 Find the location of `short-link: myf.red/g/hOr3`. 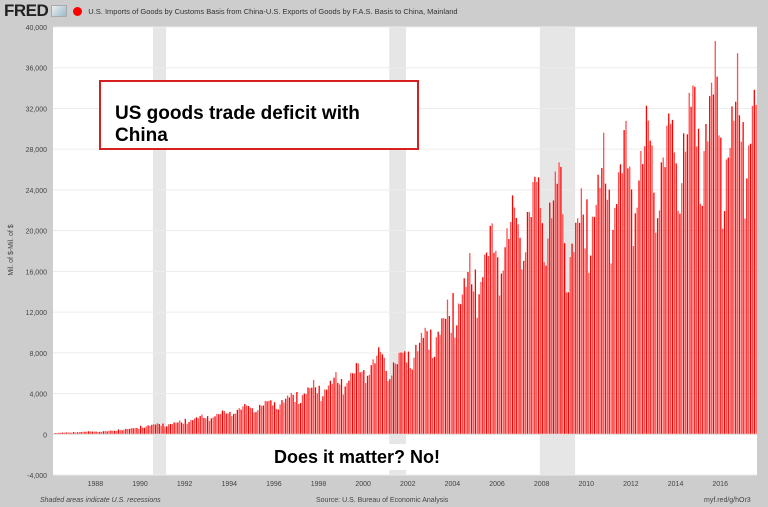

short-link: myf.red/g/hOr3 is located at coordinates (727, 500).